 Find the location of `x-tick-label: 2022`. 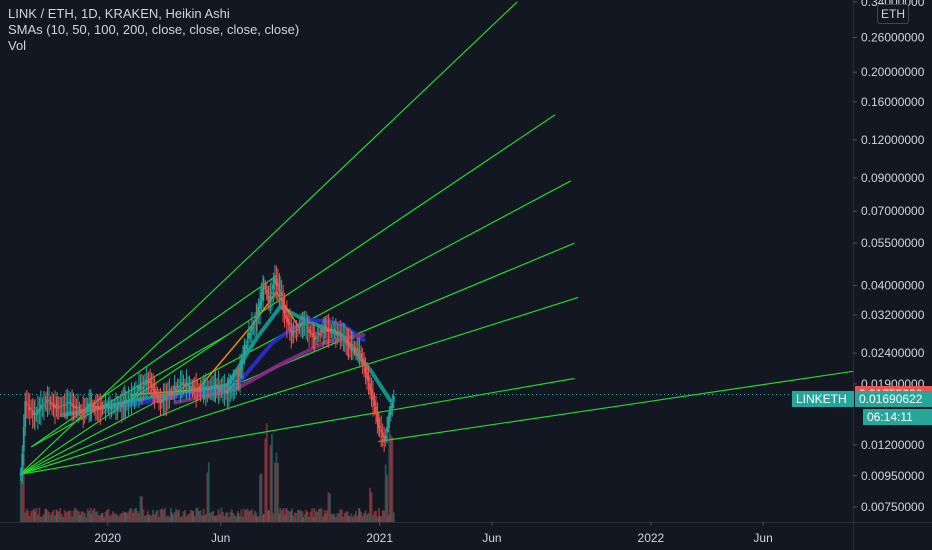

x-tick-label: 2022 is located at coordinates (651, 538).